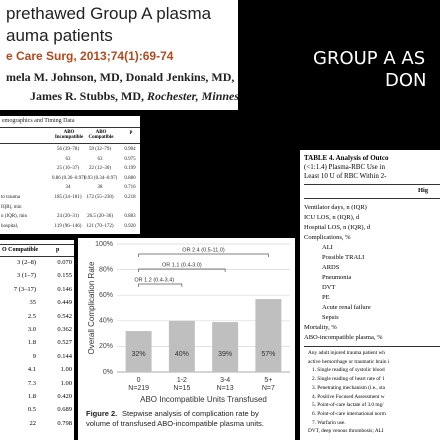 This screenshot has height=440, width=440. What do you see at coordinates (346, 431) in the screenshot?
I see `footnote: DVT, deep venous thrombosis; ALI` at bounding box center [346, 431].